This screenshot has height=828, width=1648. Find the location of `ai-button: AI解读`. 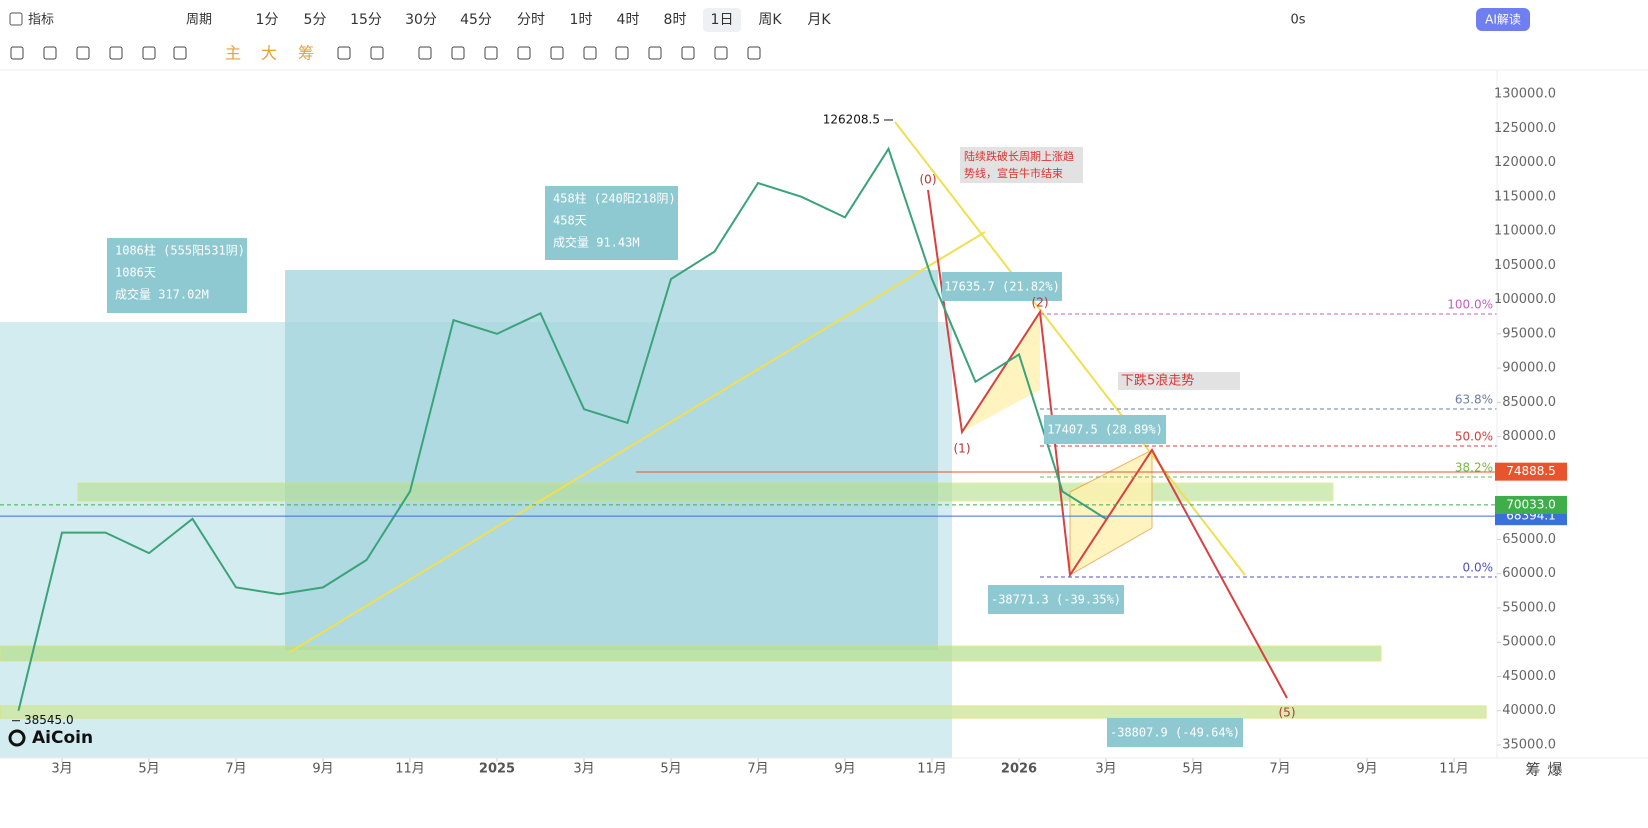

ai-button: AI解读 is located at coordinates (1503, 20).